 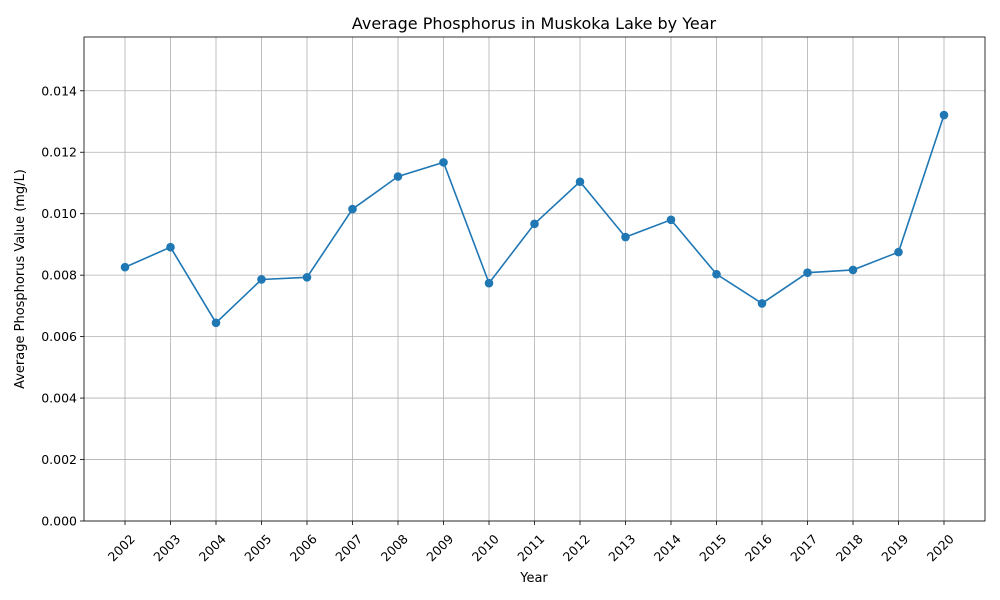 I want to click on x-tick-label: 2012, so click(x=576, y=547).